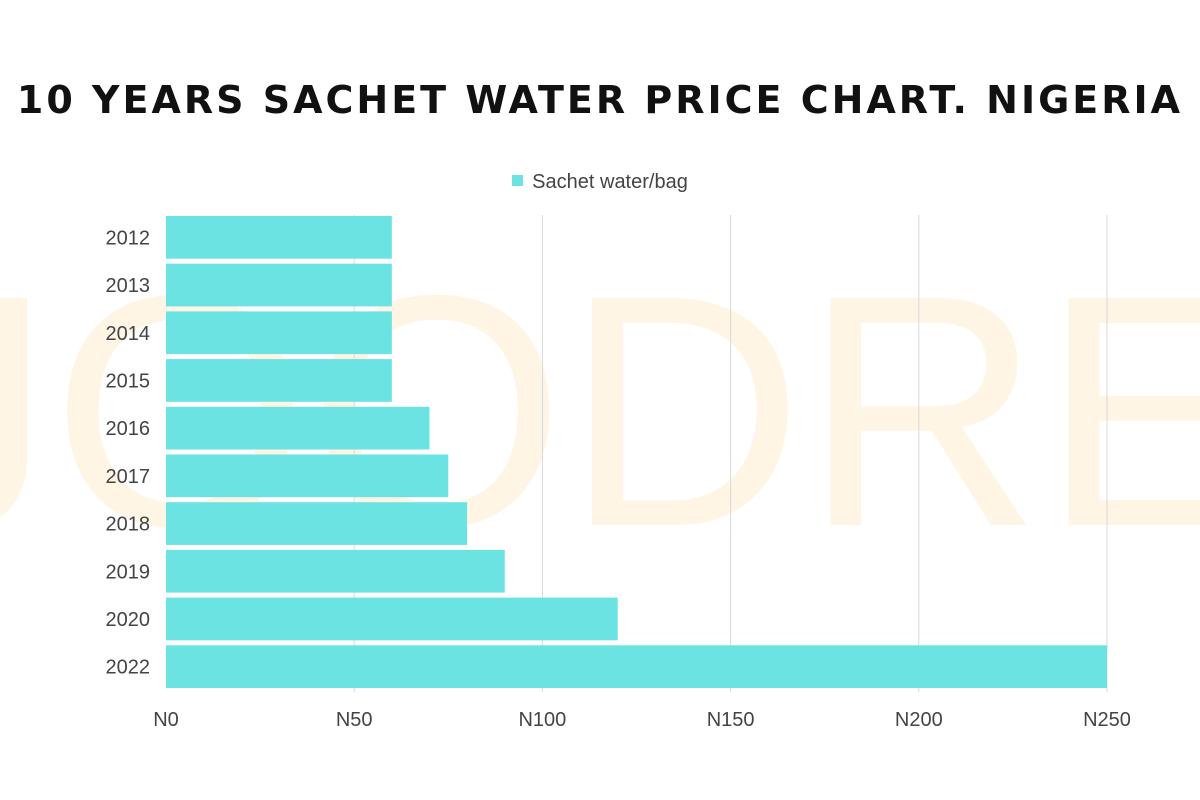  What do you see at coordinates (610, 182) in the screenshot?
I see `legend-label: Sachet water/bag` at bounding box center [610, 182].